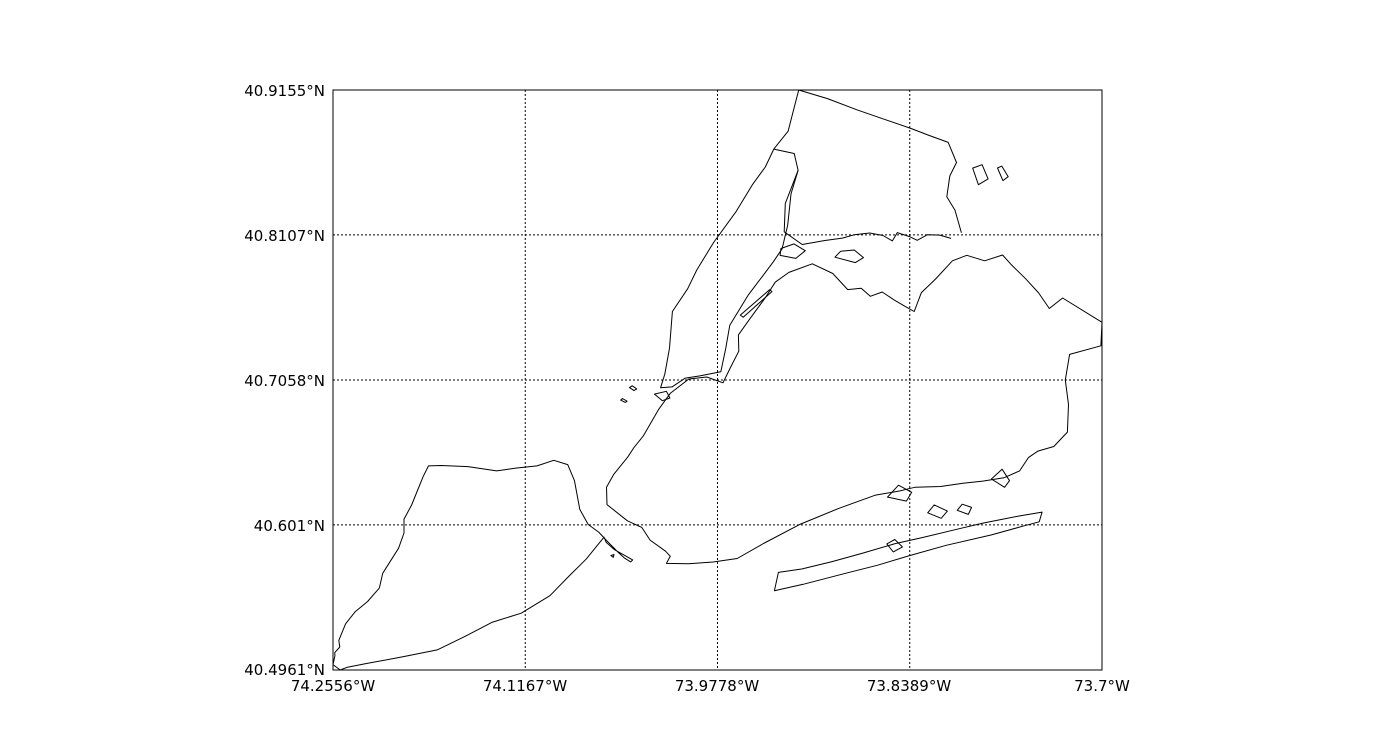 The height and width of the screenshot is (754, 1400). What do you see at coordinates (920, 295) in the screenshot?
I see `queens-brooklyn-north-shore-outline` at bounding box center [920, 295].